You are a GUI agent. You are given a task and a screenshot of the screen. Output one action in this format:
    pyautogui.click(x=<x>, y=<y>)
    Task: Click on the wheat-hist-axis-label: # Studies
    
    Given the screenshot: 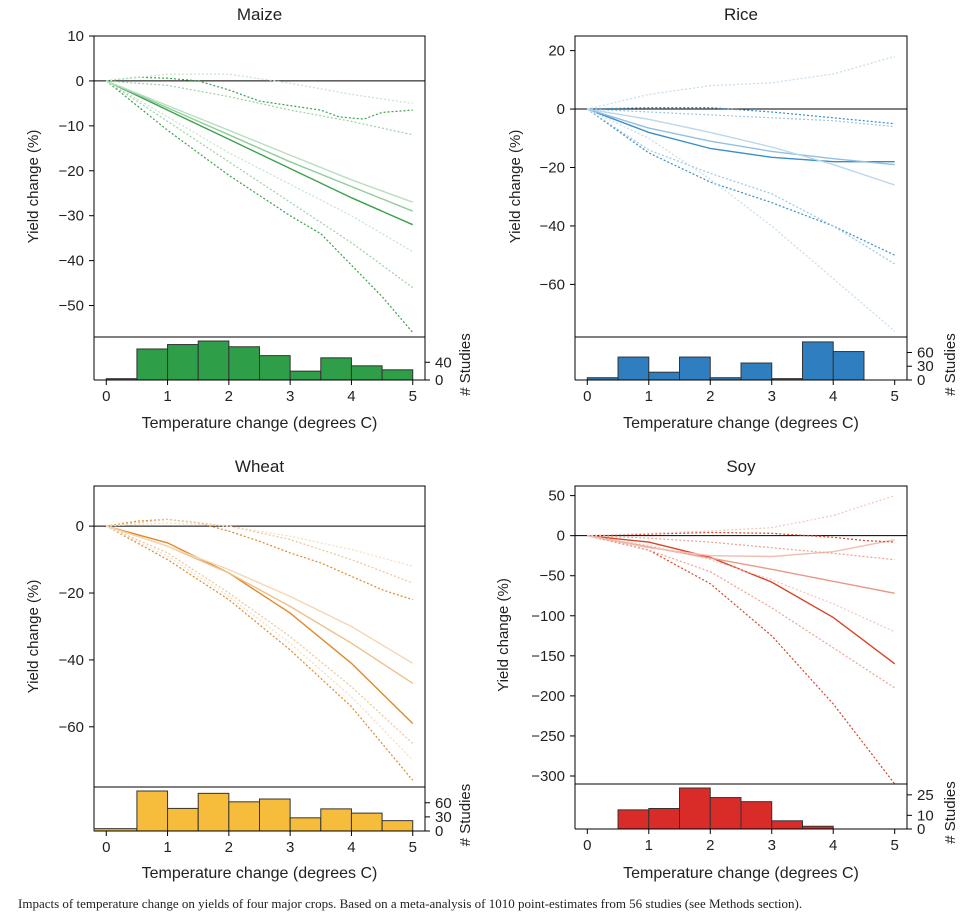 What is the action you would take?
    pyautogui.click(x=465, y=815)
    